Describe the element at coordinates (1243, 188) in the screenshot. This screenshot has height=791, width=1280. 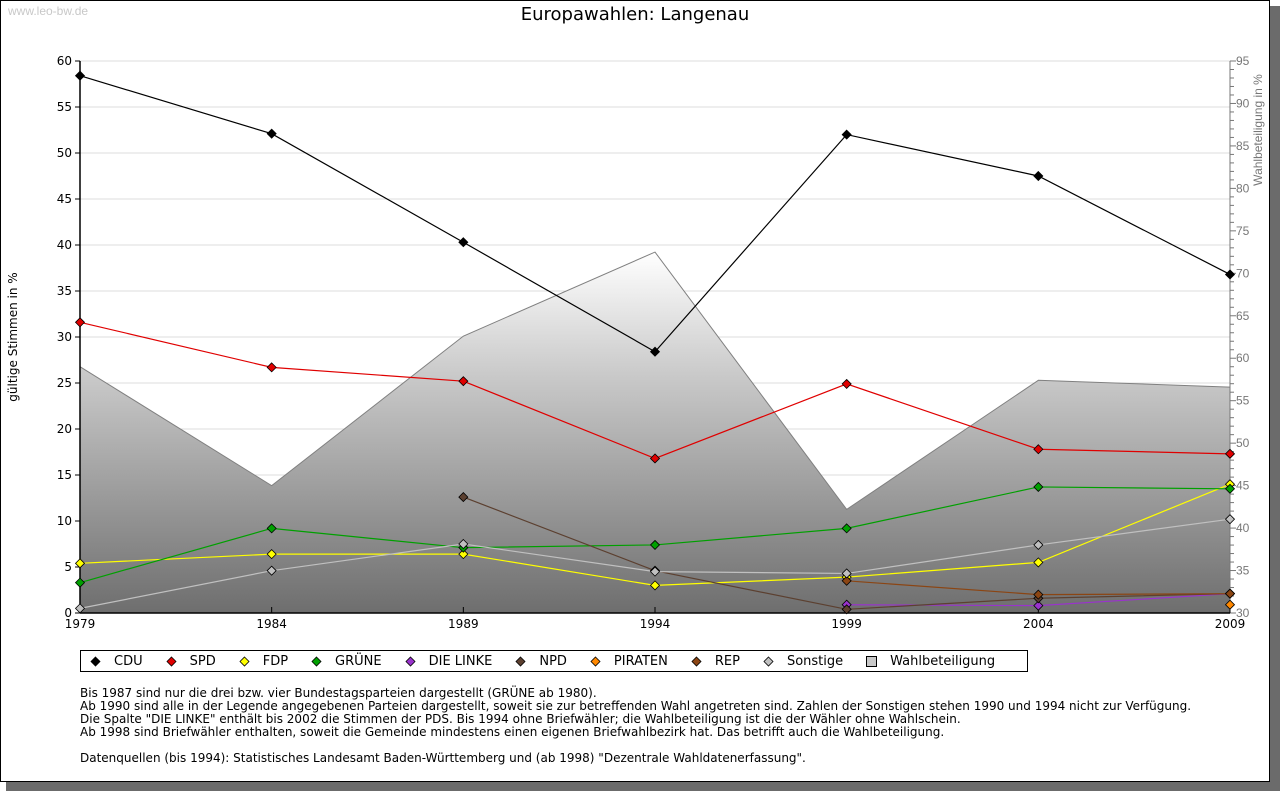
I see `y2-tick-label: 80` at that location.